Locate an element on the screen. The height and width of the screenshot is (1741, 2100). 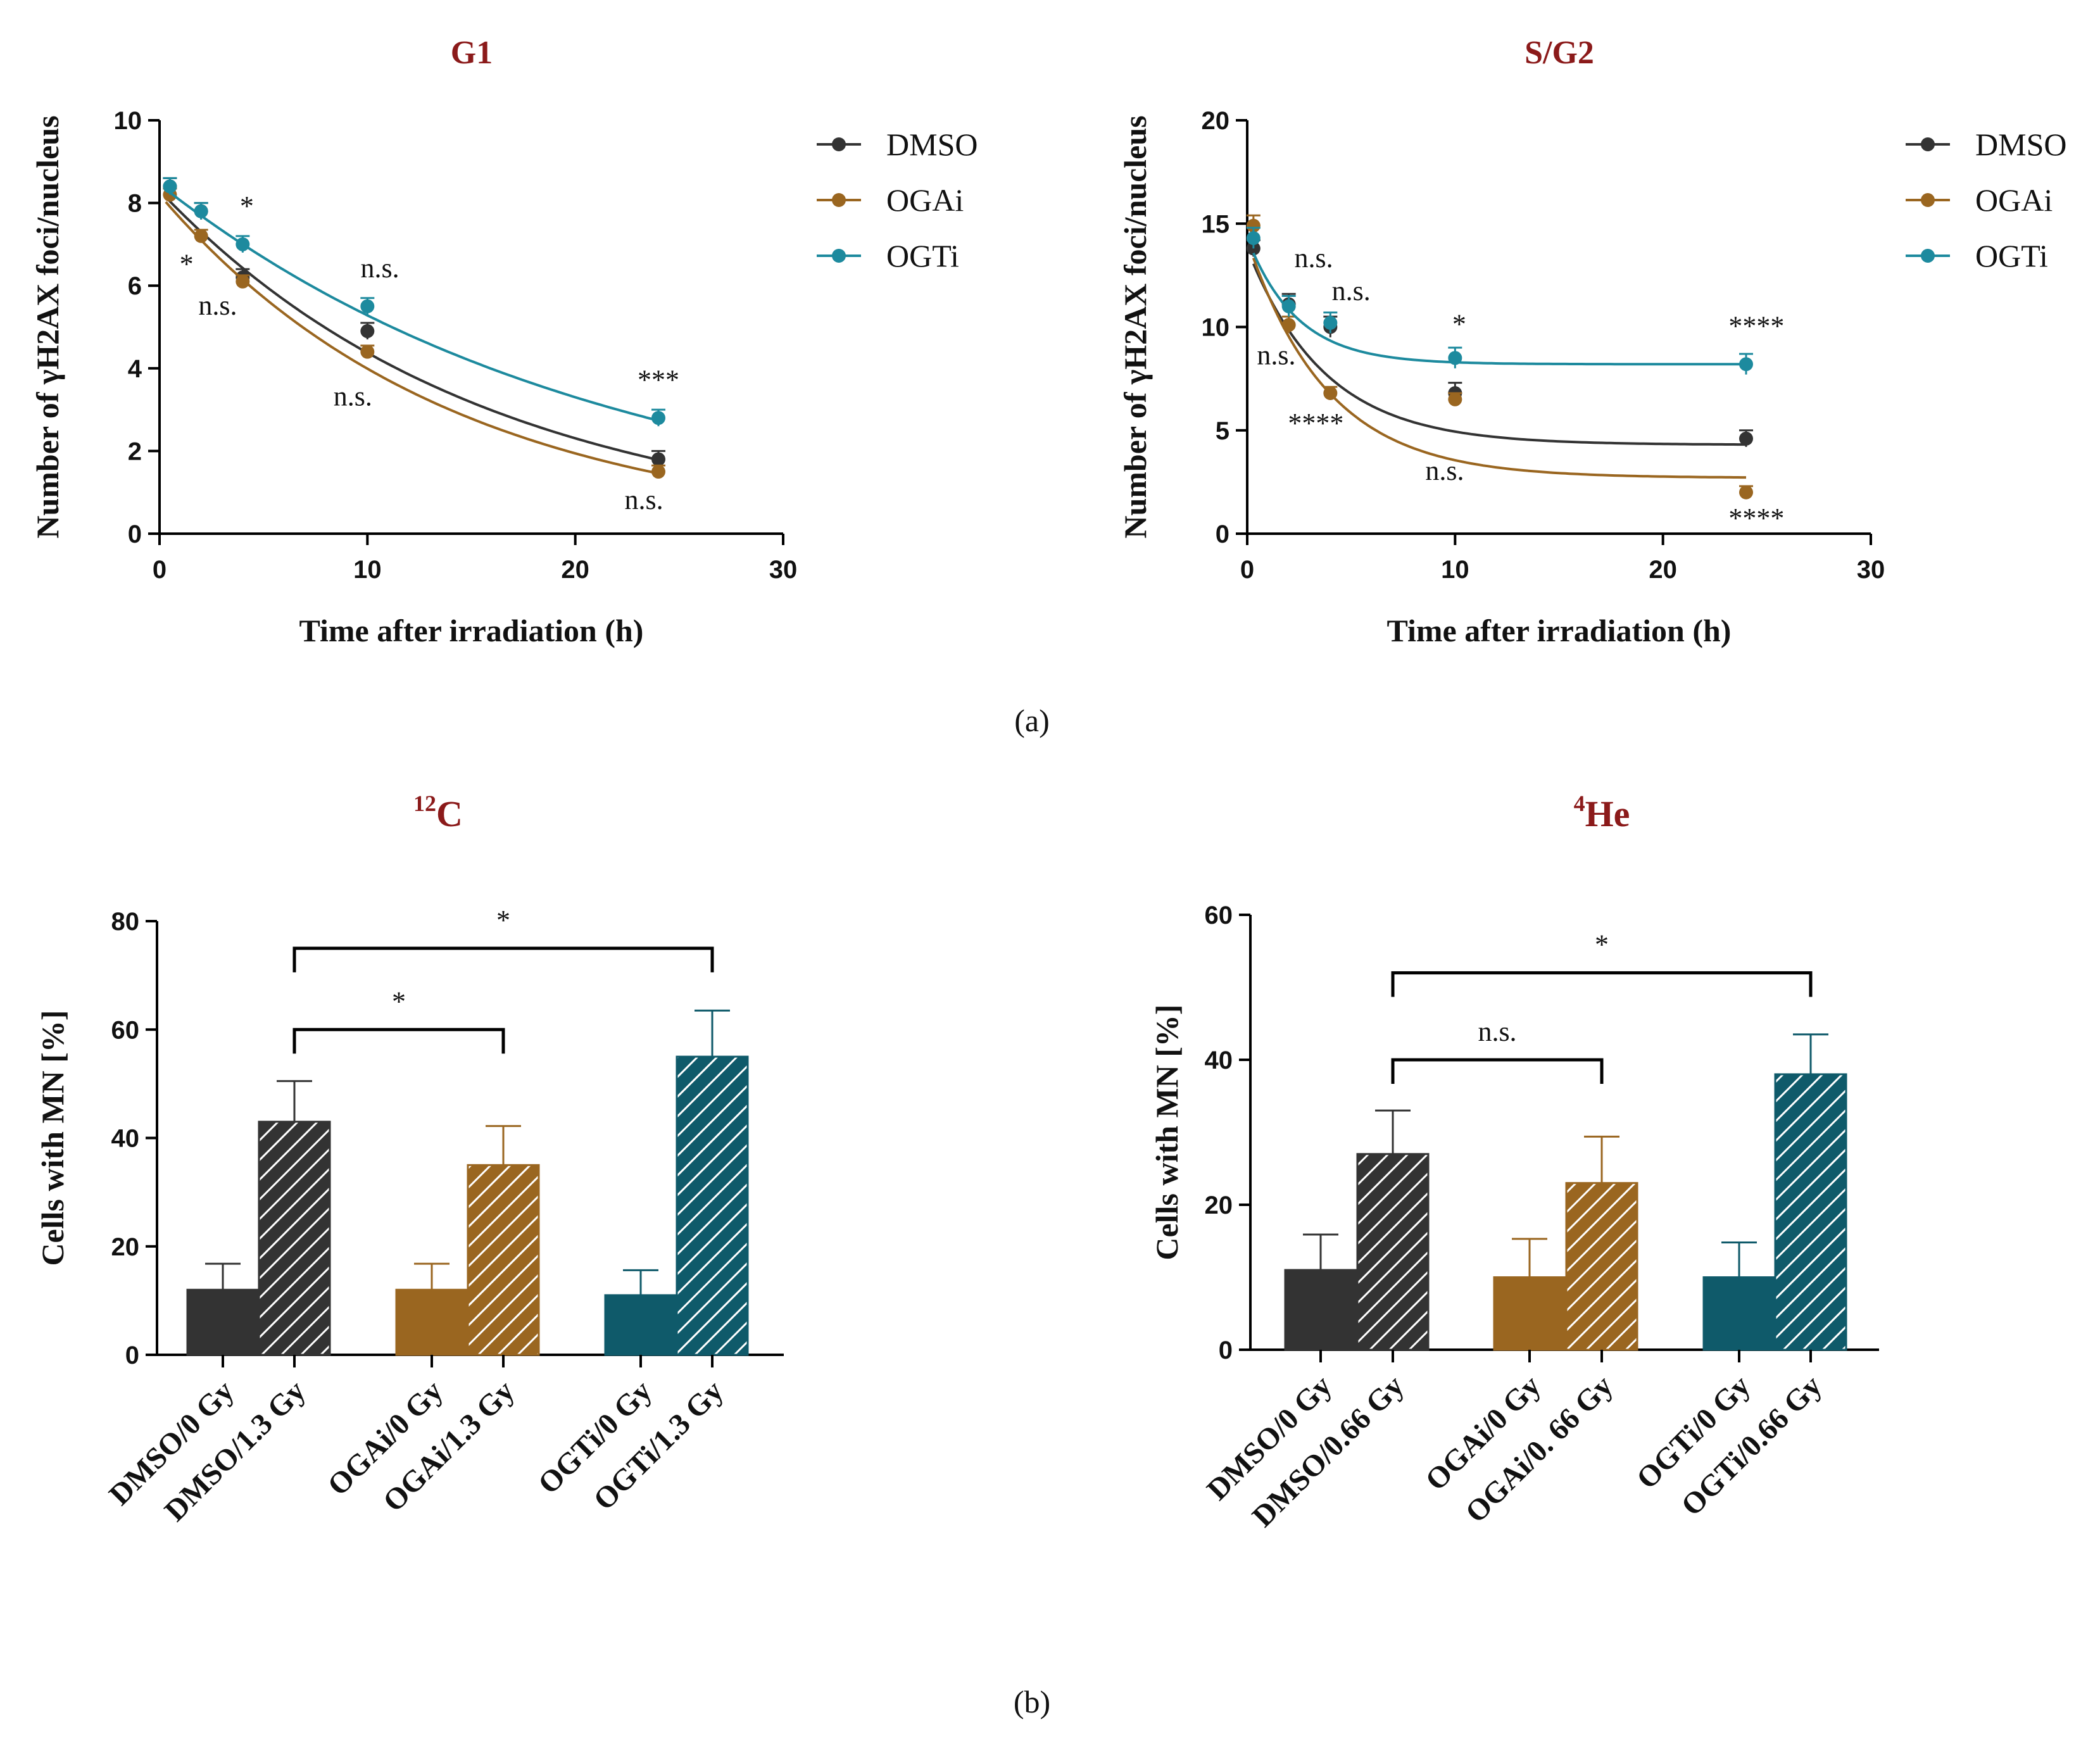
significance-label: *** is located at coordinates (658, 379).